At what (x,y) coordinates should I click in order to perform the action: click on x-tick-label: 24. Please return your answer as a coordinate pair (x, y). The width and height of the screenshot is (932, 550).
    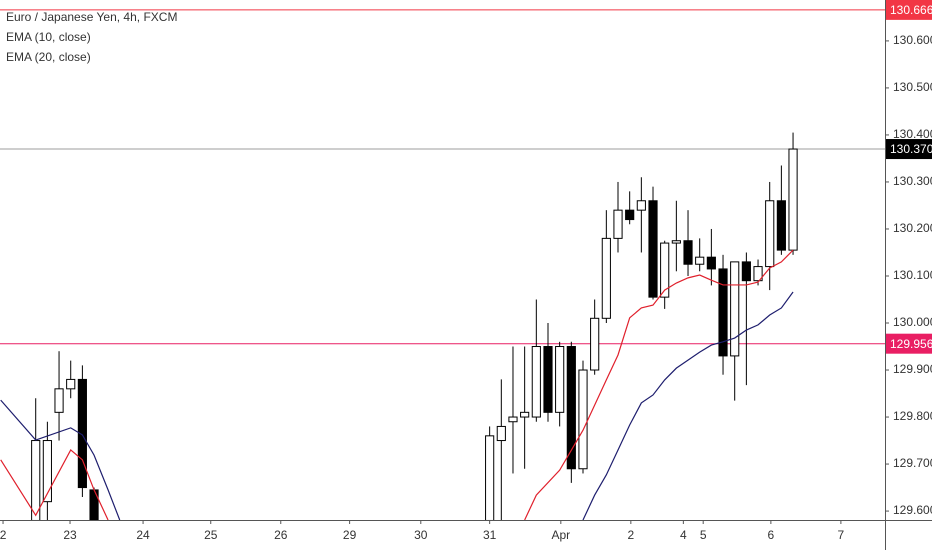
    Looking at the image, I should click on (143, 535).